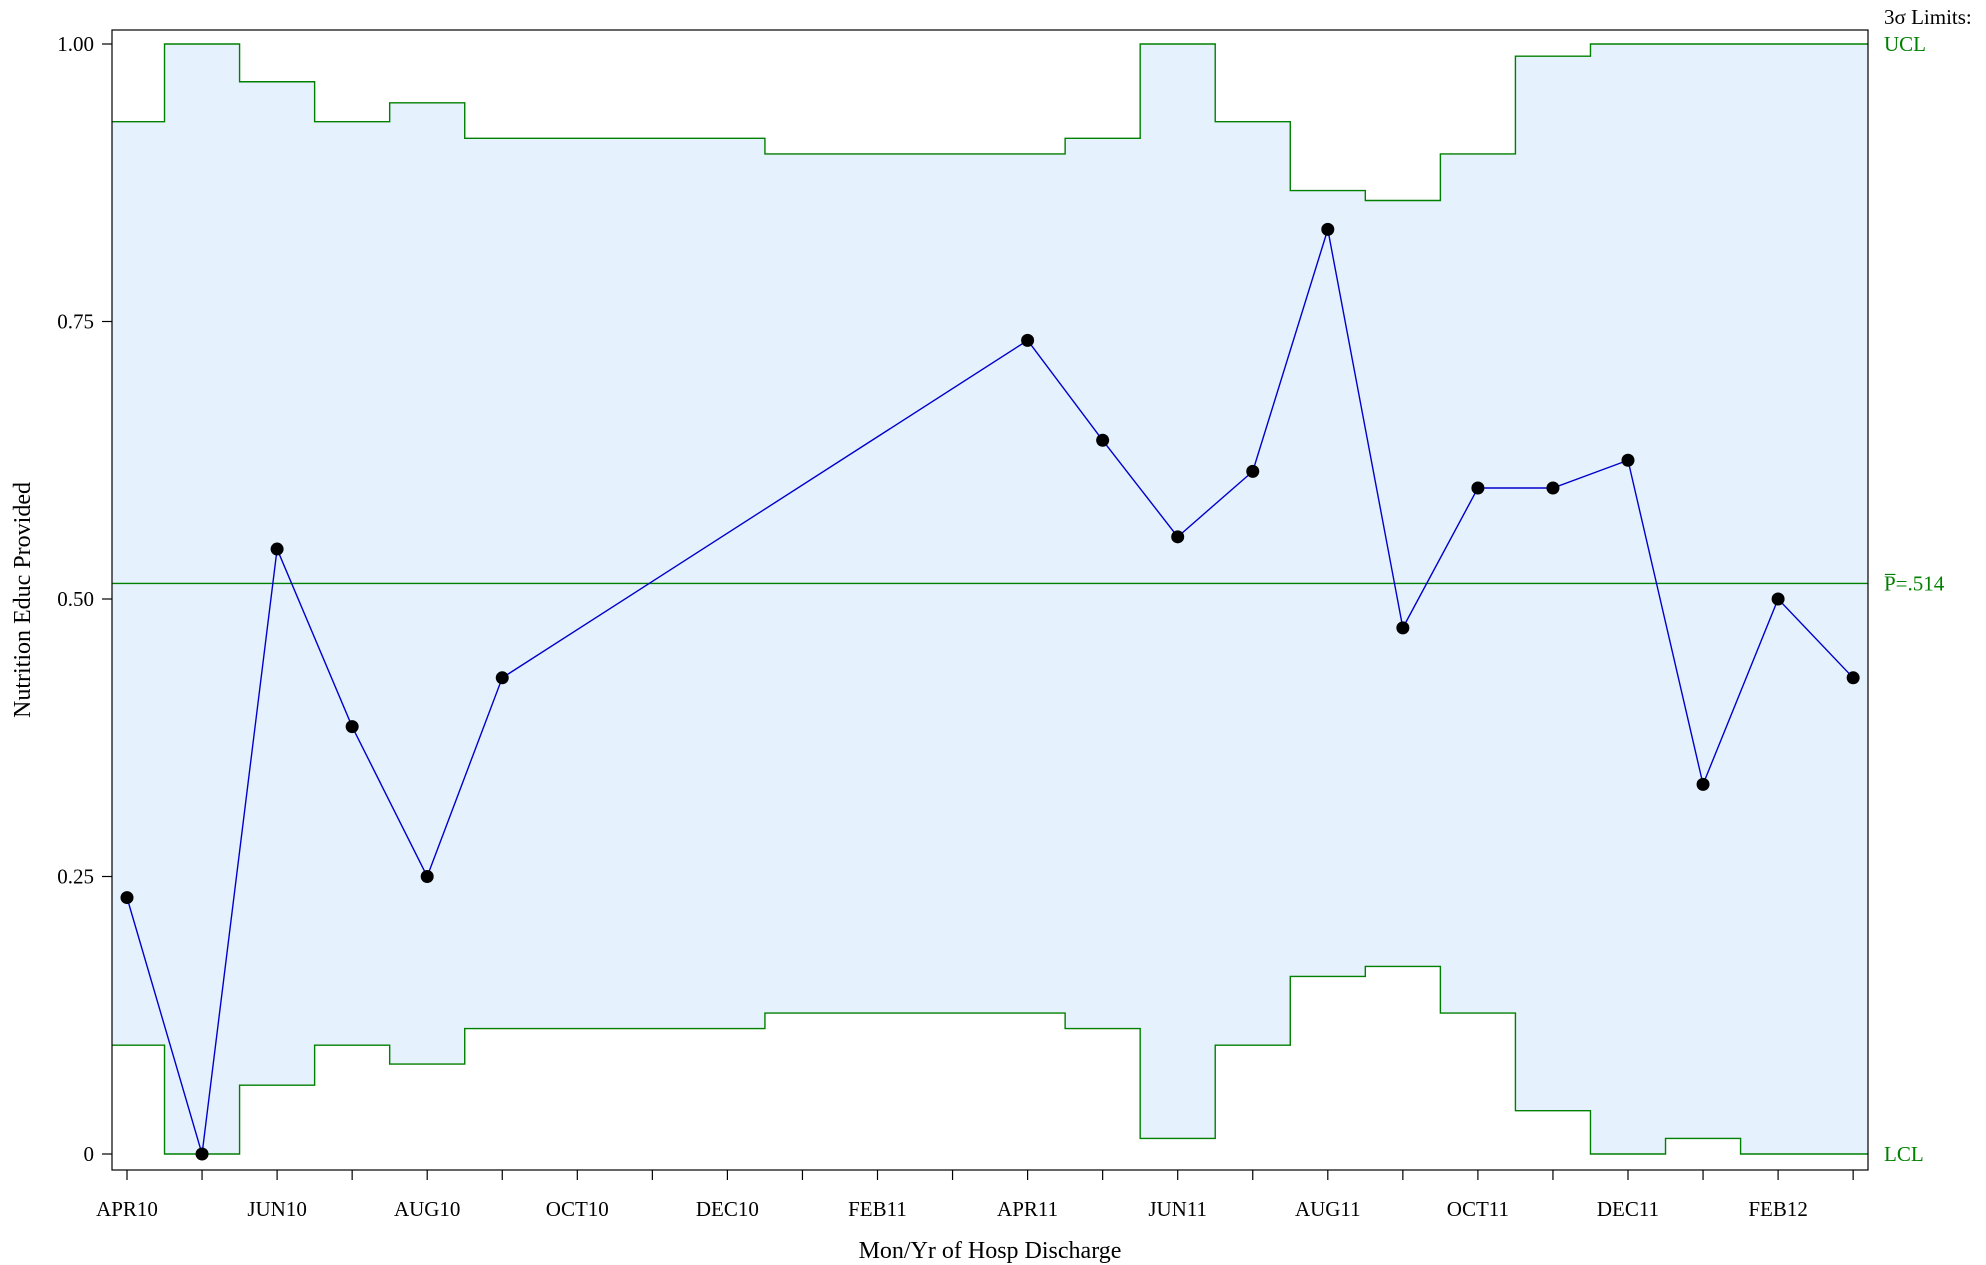 This screenshot has height=1265, width=1986. I want to click on x-tick-label: FEB11, so click(877, 1209).